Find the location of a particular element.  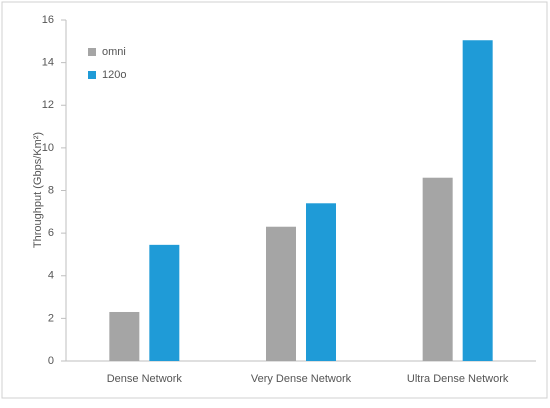

y-tick-label: 6 is located at coordinates (51, 233).